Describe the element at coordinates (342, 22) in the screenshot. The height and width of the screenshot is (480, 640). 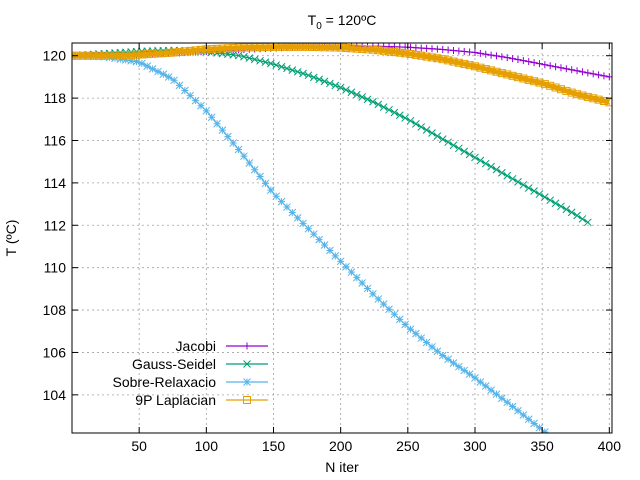
I see `chart-title: T0 = 120ºC` at that location.